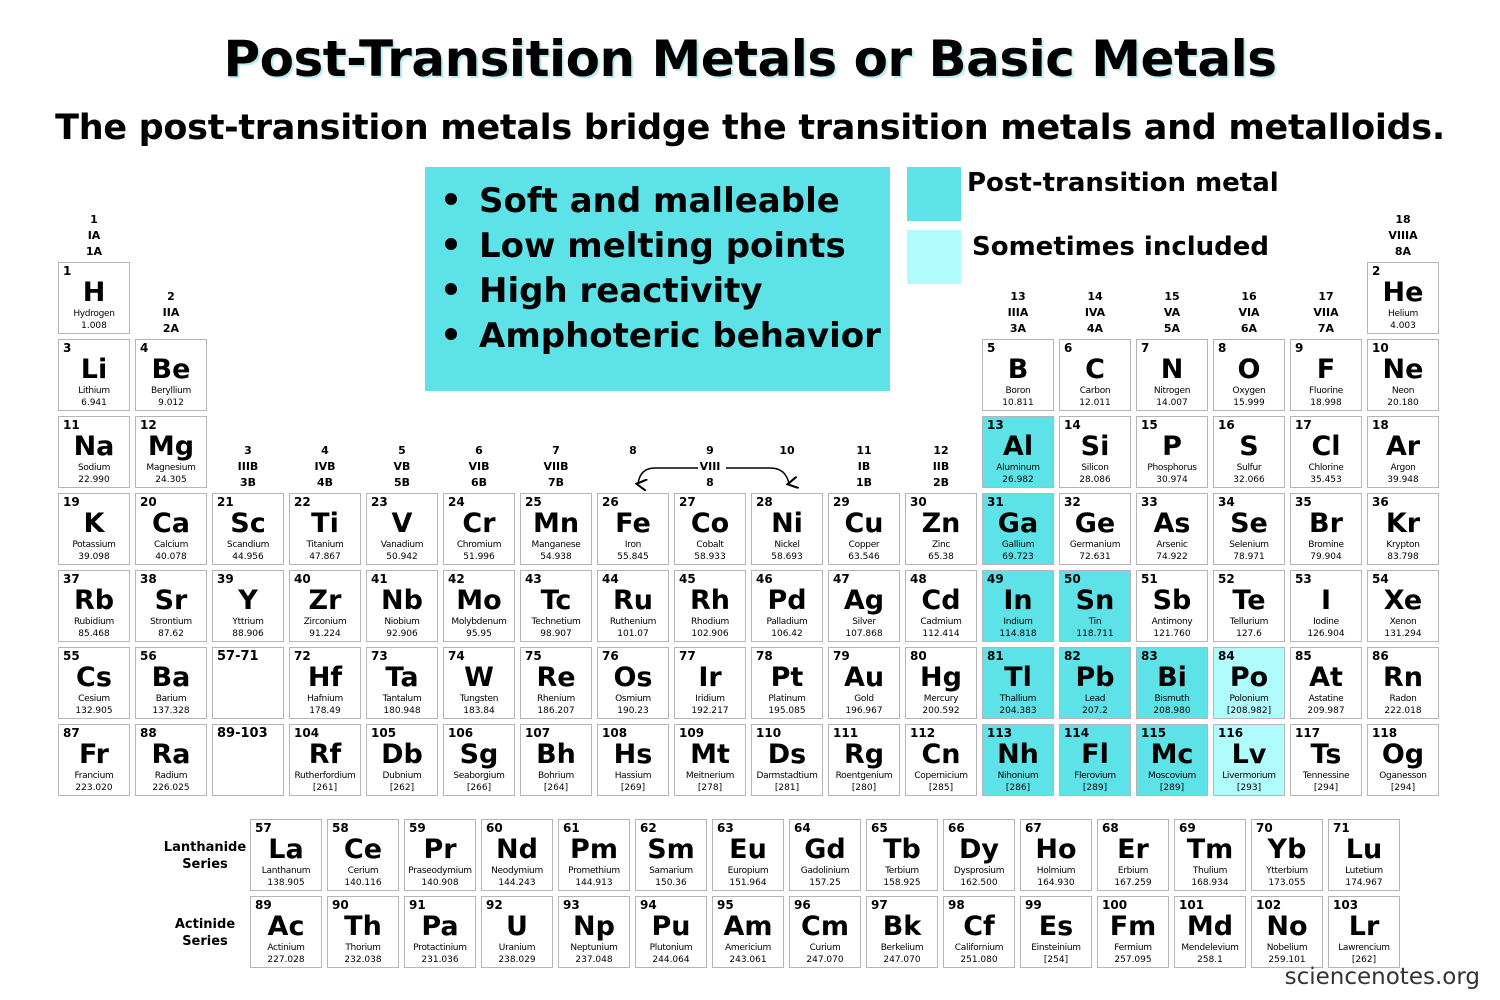  Describe the element at coordinates (171, 634) in the screenshot. I see `element-mass: 87.62` at that location.